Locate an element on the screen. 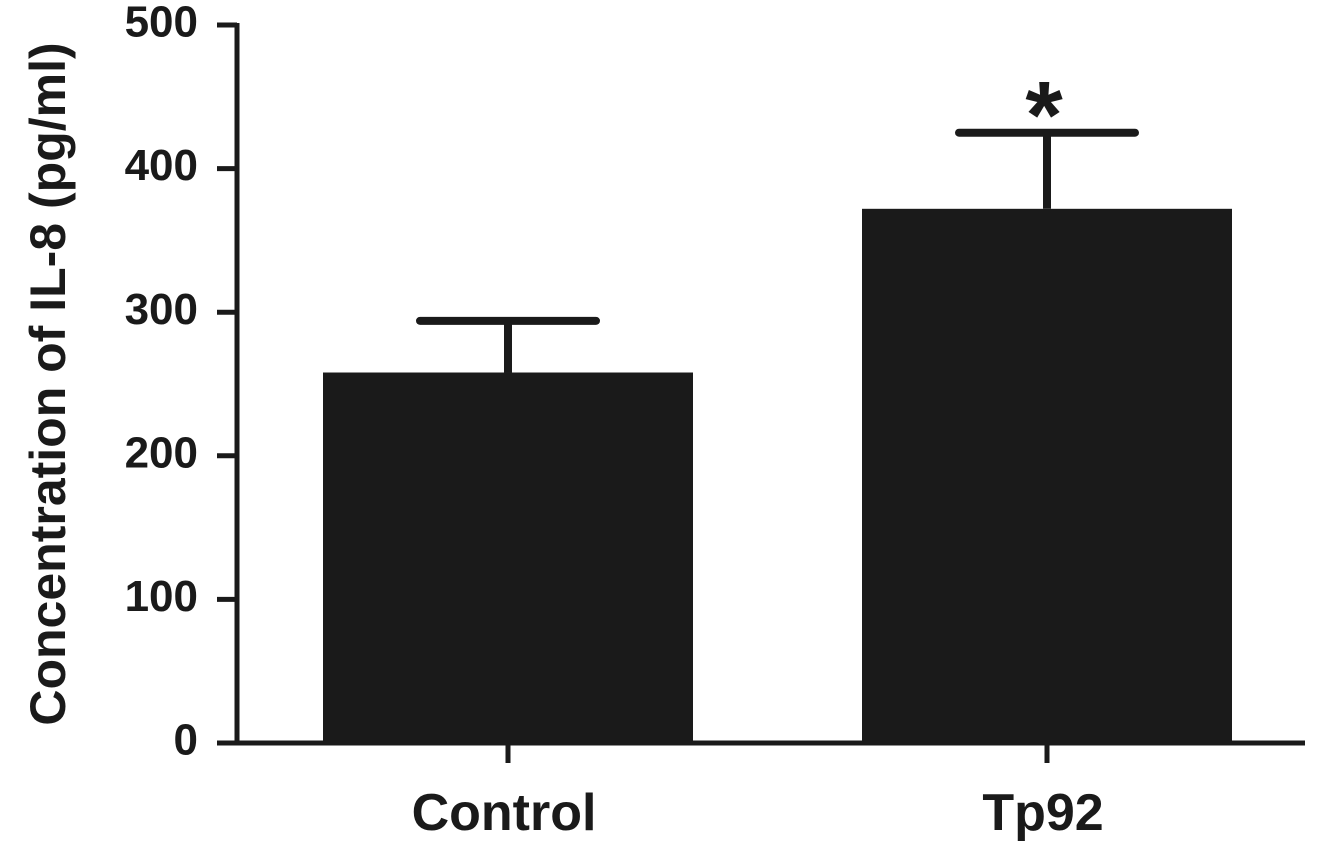  y-tick-label-0: 0 is located at coordinates (186, 740).